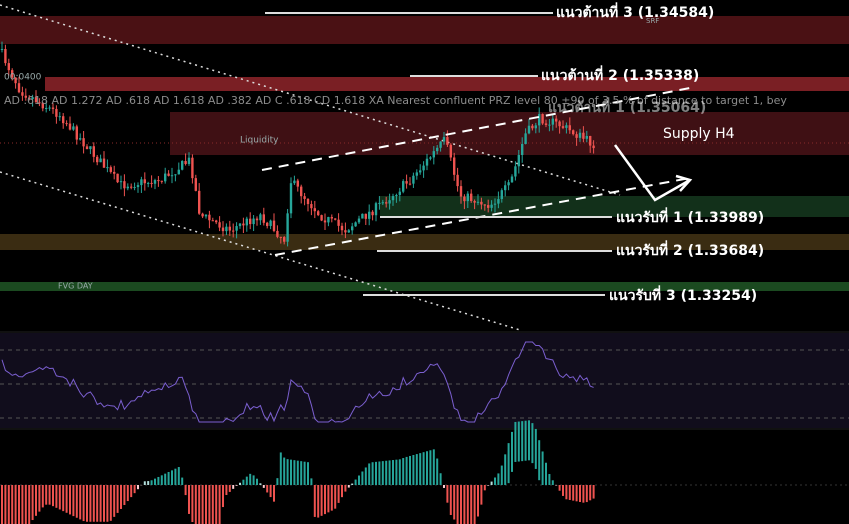 The width and height of the screenshot is (849, 524). I want to click on resistance-label: แนวต้านที่ 1 (1.35064), so click(627, 106).